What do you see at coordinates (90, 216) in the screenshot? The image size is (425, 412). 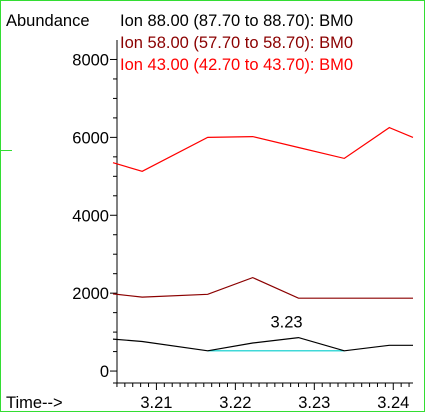 I see `y-tick-label: 4000` at bounding box center [90, 216].